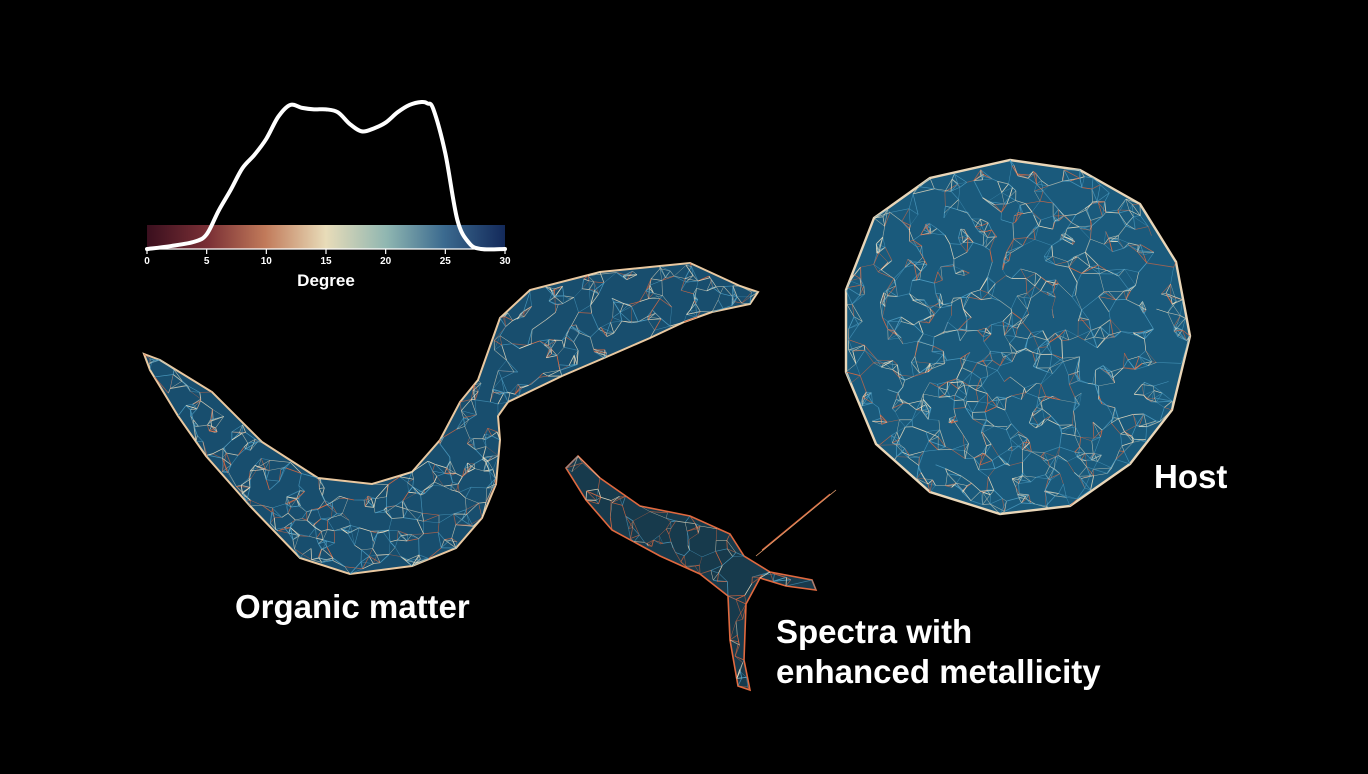 This screenshot has width=1368, height=774. I want to click on spectra-spur-edge, so click(796, 523).